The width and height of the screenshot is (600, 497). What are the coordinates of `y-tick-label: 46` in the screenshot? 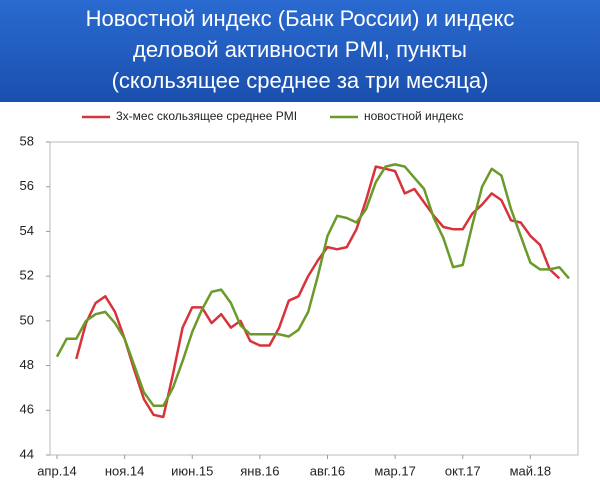 It's located at (27, 409).